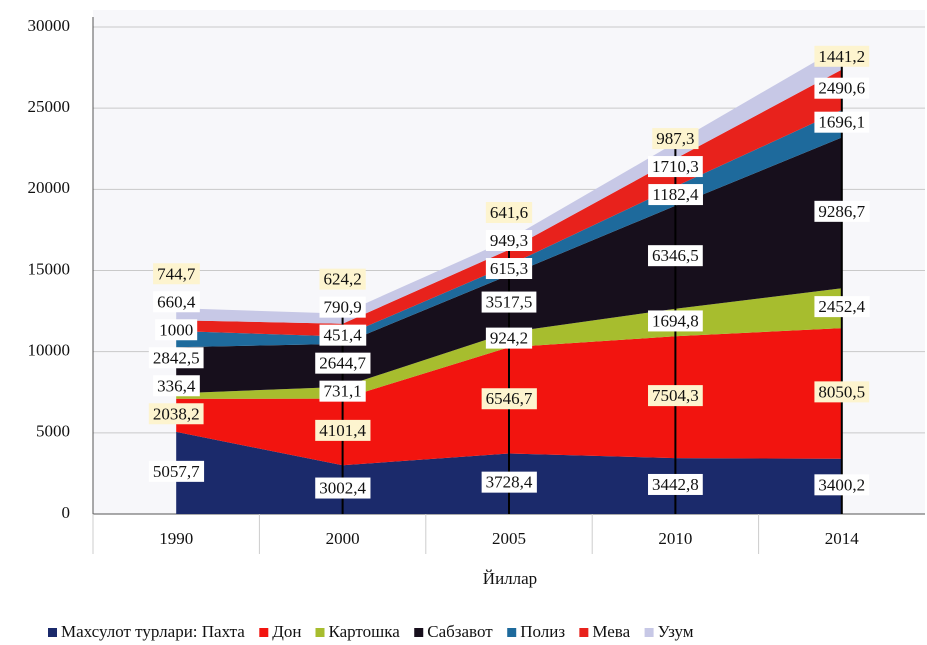 Image resolution: width=927 pixels, height=645 pixels. I want to click on data-label-group: 2452,4, so click(842, 307).